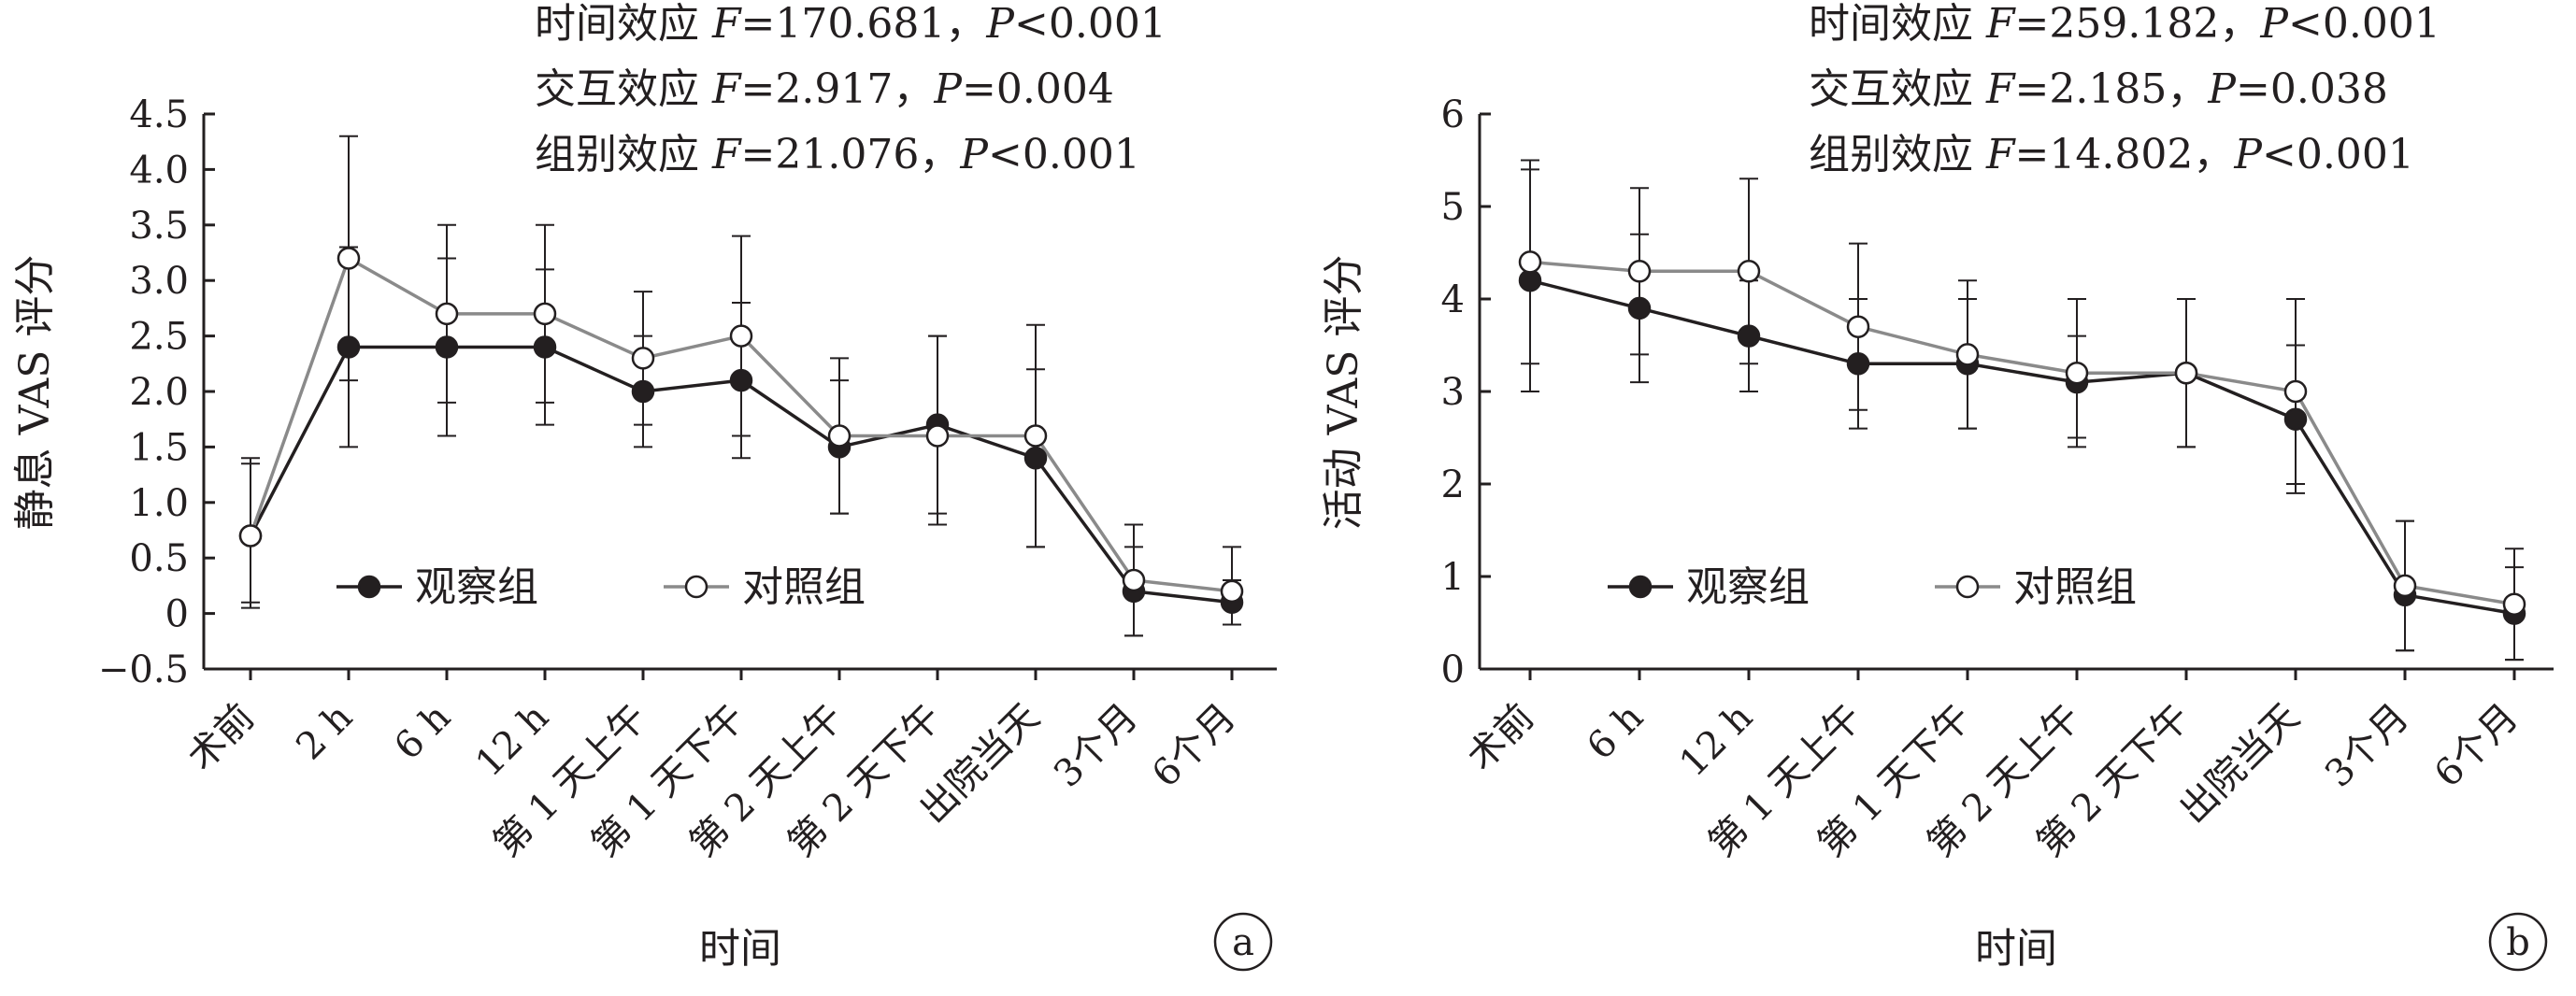 The height and width of the screenshot is (996, 2576). What do you see at coordinates (837, 154) in the screenshot?
I see `panel-a-stat-line: 组别效应 F=21.076，P<0.001` at bounding box center [837, 154].